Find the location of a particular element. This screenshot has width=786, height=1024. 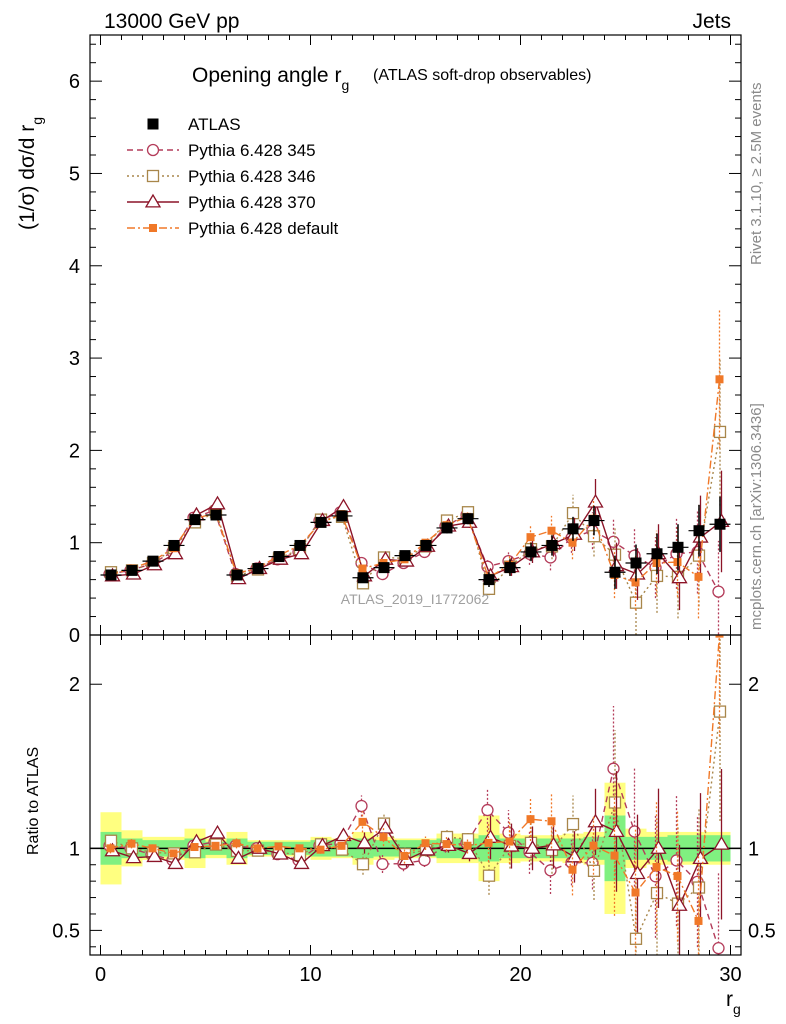

x-tick-label: 10 is located at coordinates (310, 975).